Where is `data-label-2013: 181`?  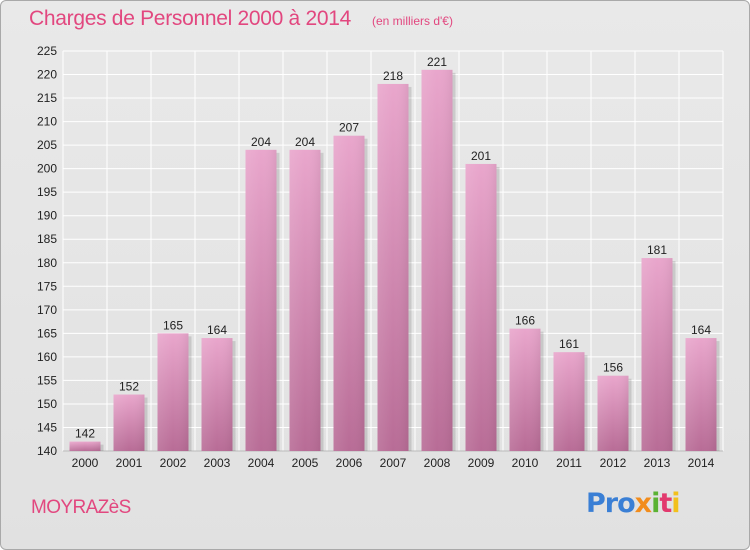 data-label-2013: 181 is located at coordinates (657, 250).